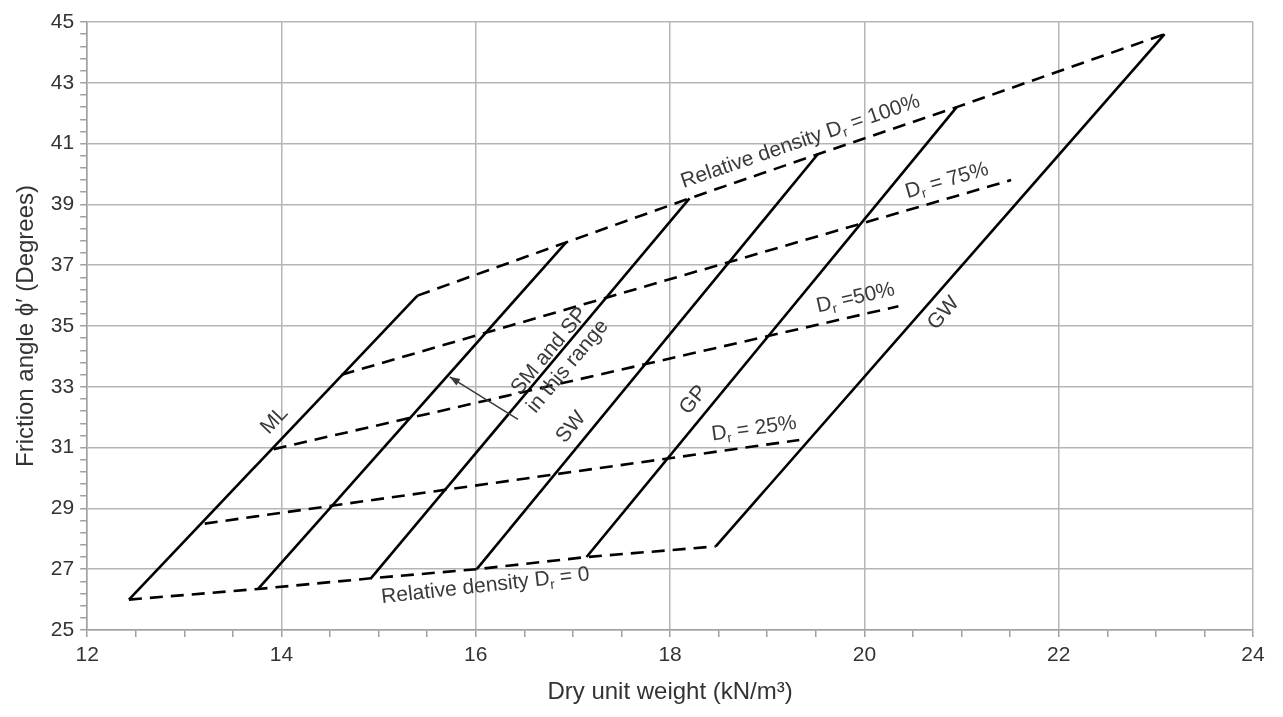  What do you see at coordinates (670, 691) in the screenshot?
I see `x-axis-title: Dry unit weight (kN/m³)` at bounding box center [670, 691].